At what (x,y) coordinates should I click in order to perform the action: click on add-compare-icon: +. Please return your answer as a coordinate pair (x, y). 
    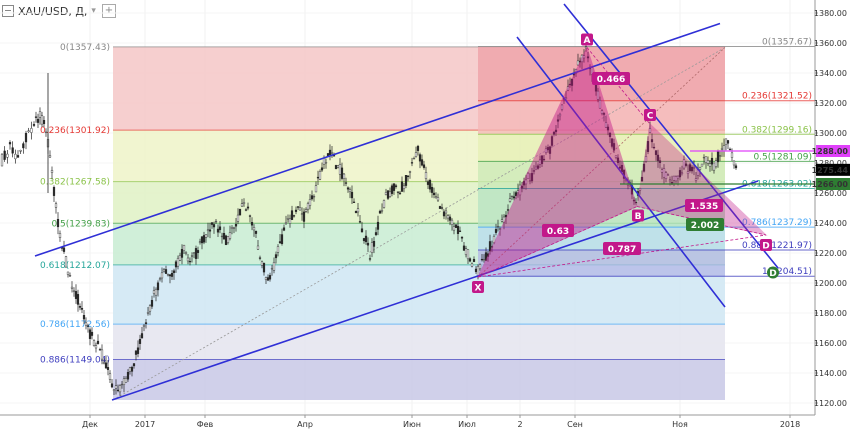
    Looking at the image, I should click on (108, 11).